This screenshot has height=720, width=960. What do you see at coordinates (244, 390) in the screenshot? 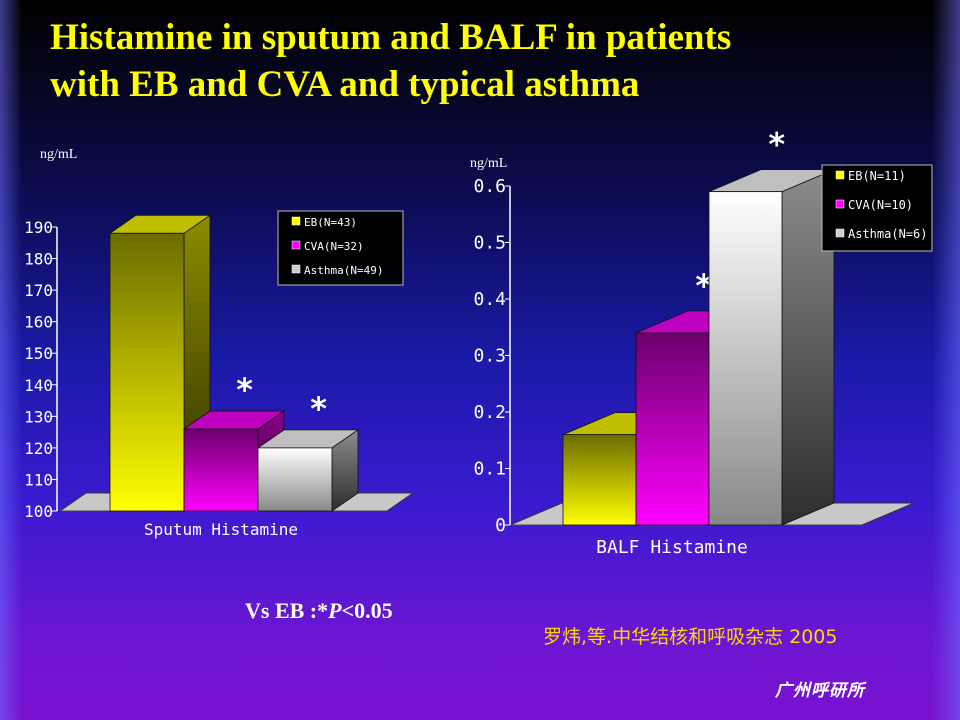
I see `chart-1-bar-2-significance-marker: *` at bounding box center [244, 390].